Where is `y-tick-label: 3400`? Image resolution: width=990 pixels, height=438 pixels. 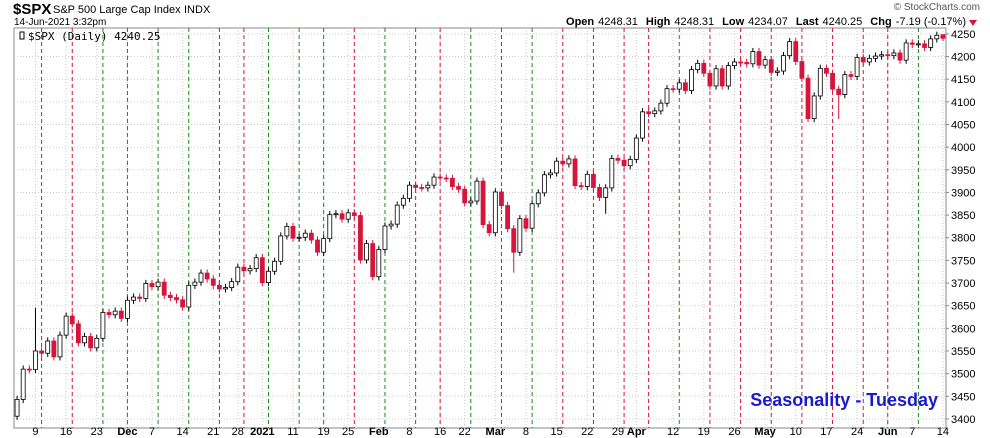
y-tick-label: 3400 is located at coordinates (963, 420).